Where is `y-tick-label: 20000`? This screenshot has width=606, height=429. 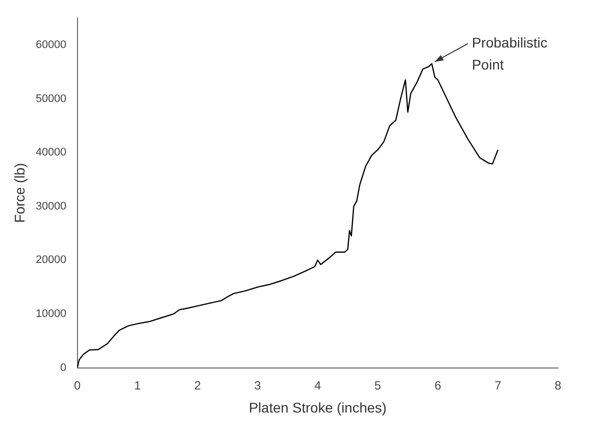 y-tick-label: 20000 is located at coordinates (51, 260).